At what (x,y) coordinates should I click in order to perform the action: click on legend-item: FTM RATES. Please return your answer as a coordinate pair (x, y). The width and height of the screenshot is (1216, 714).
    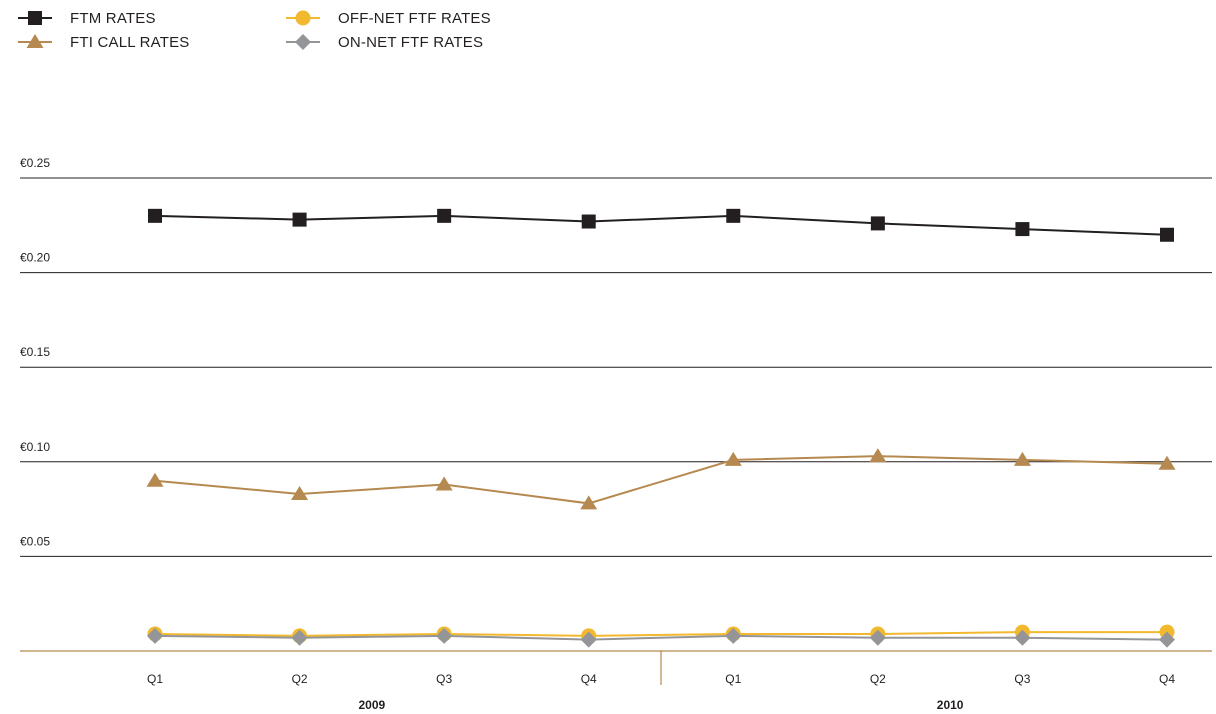
    Looking at the image, I should click on (87, 18).